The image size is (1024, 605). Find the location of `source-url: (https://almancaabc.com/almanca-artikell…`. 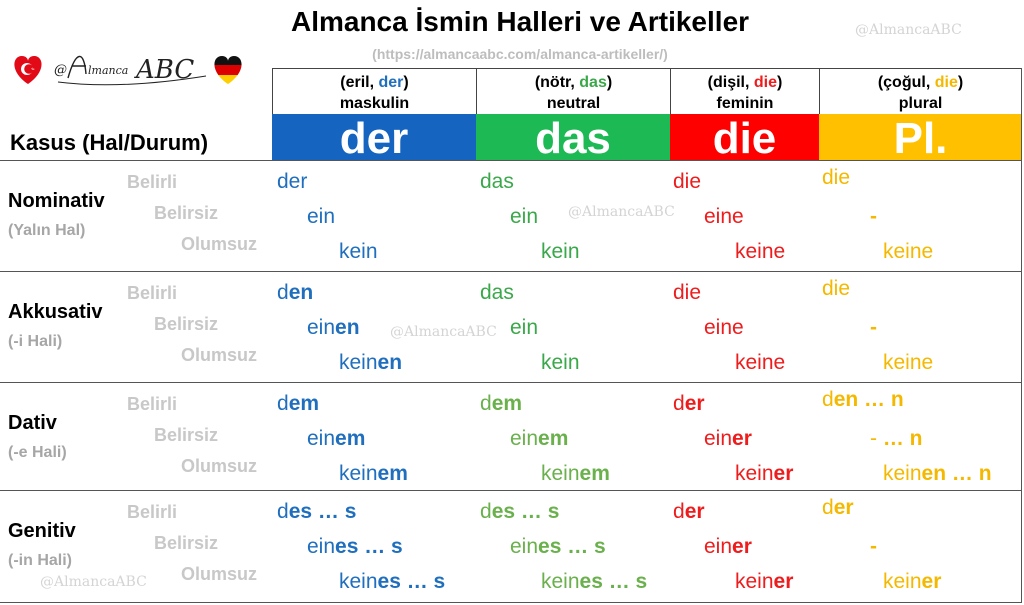

source-url: (https://almancaabc.com/almanca-artikell… is located at coordinates (520, 54).